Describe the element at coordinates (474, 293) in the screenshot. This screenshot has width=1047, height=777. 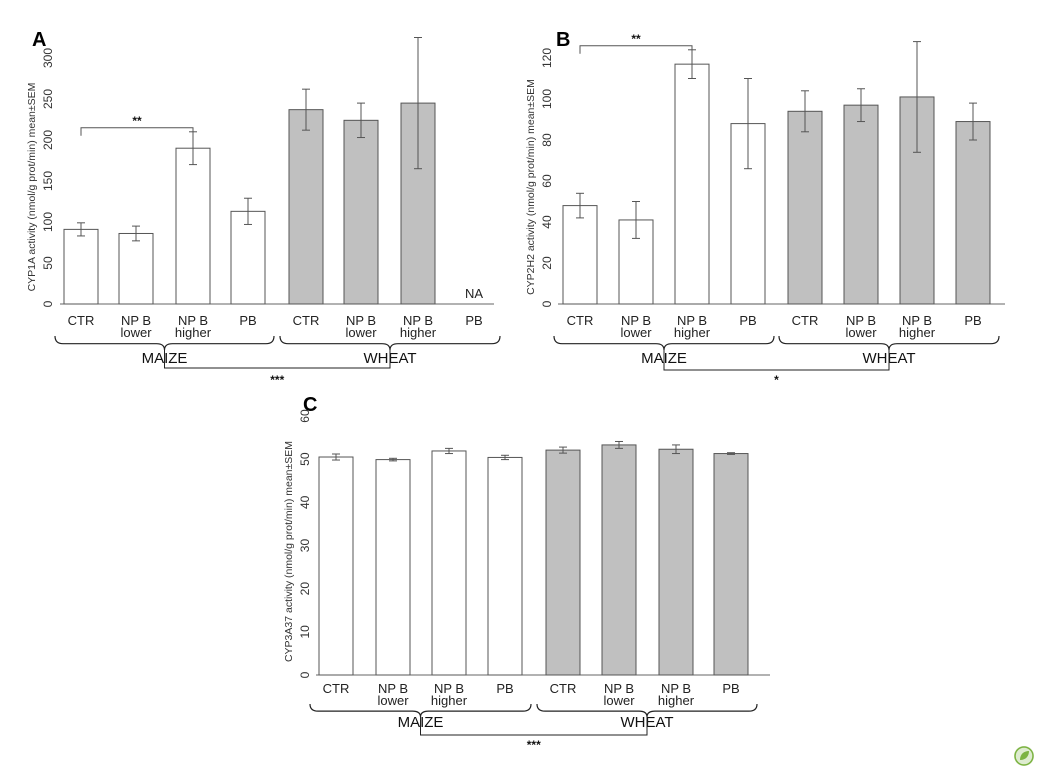
I see `missing-value-label: NA` at that location.